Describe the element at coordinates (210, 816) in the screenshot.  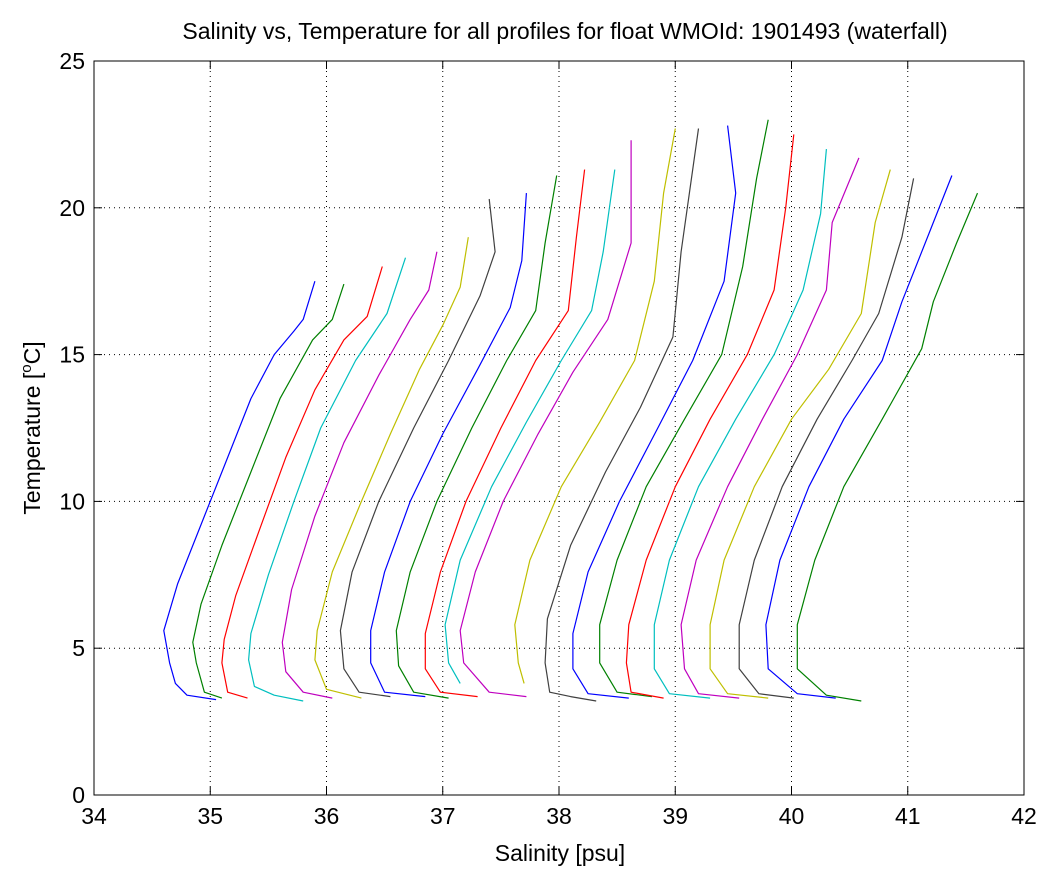
I see `x-tick-label: 35` at that location.